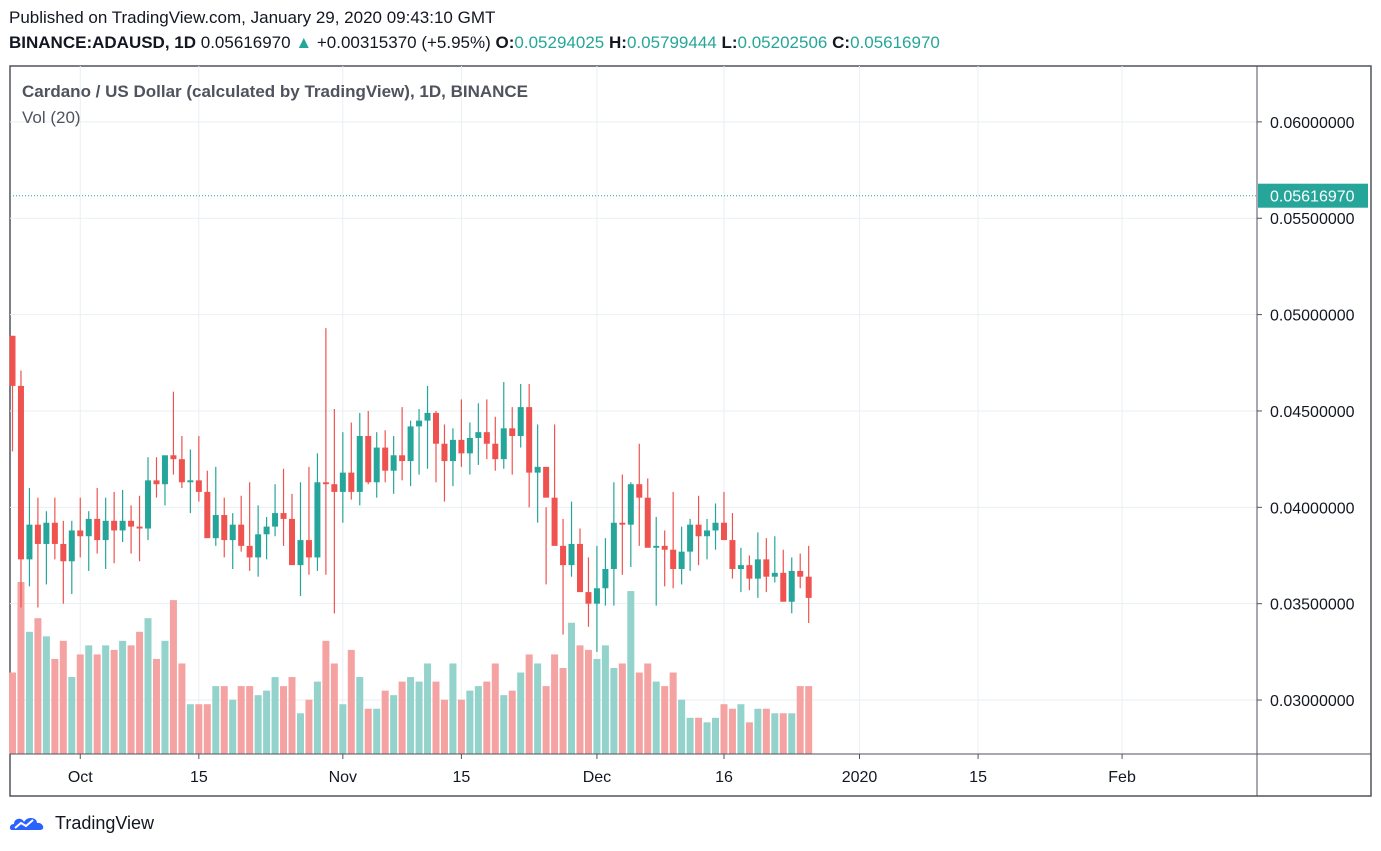 The width and height of the screenshot is (1381, 851). What do you see at coordinates (1312, 605) in the screenshot?
I see `price-tick-label: 0.03500000` at bounding box center [1312, 605].